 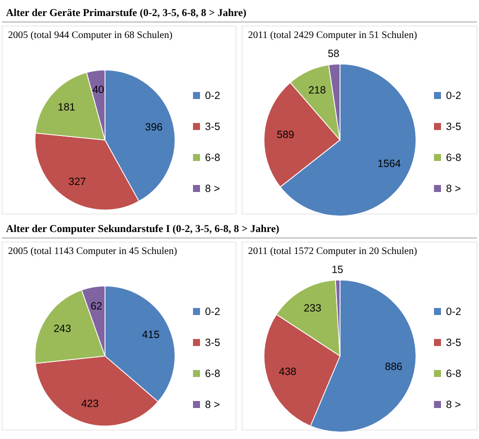 What do you see at coordinates (63, 329) in the screenshot?
I see `data-label: 243` at bounding box center [63, 329].